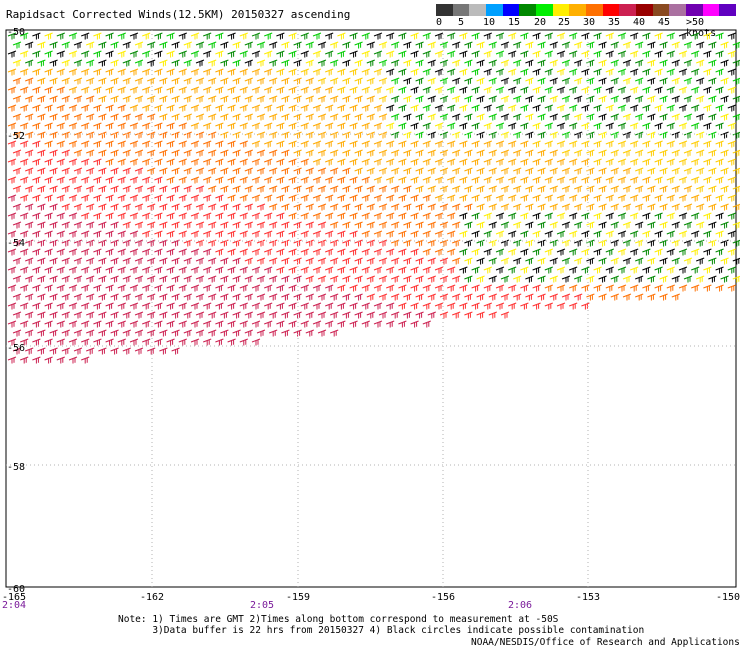  I want to click on legend-swatch, so click(511, 10).